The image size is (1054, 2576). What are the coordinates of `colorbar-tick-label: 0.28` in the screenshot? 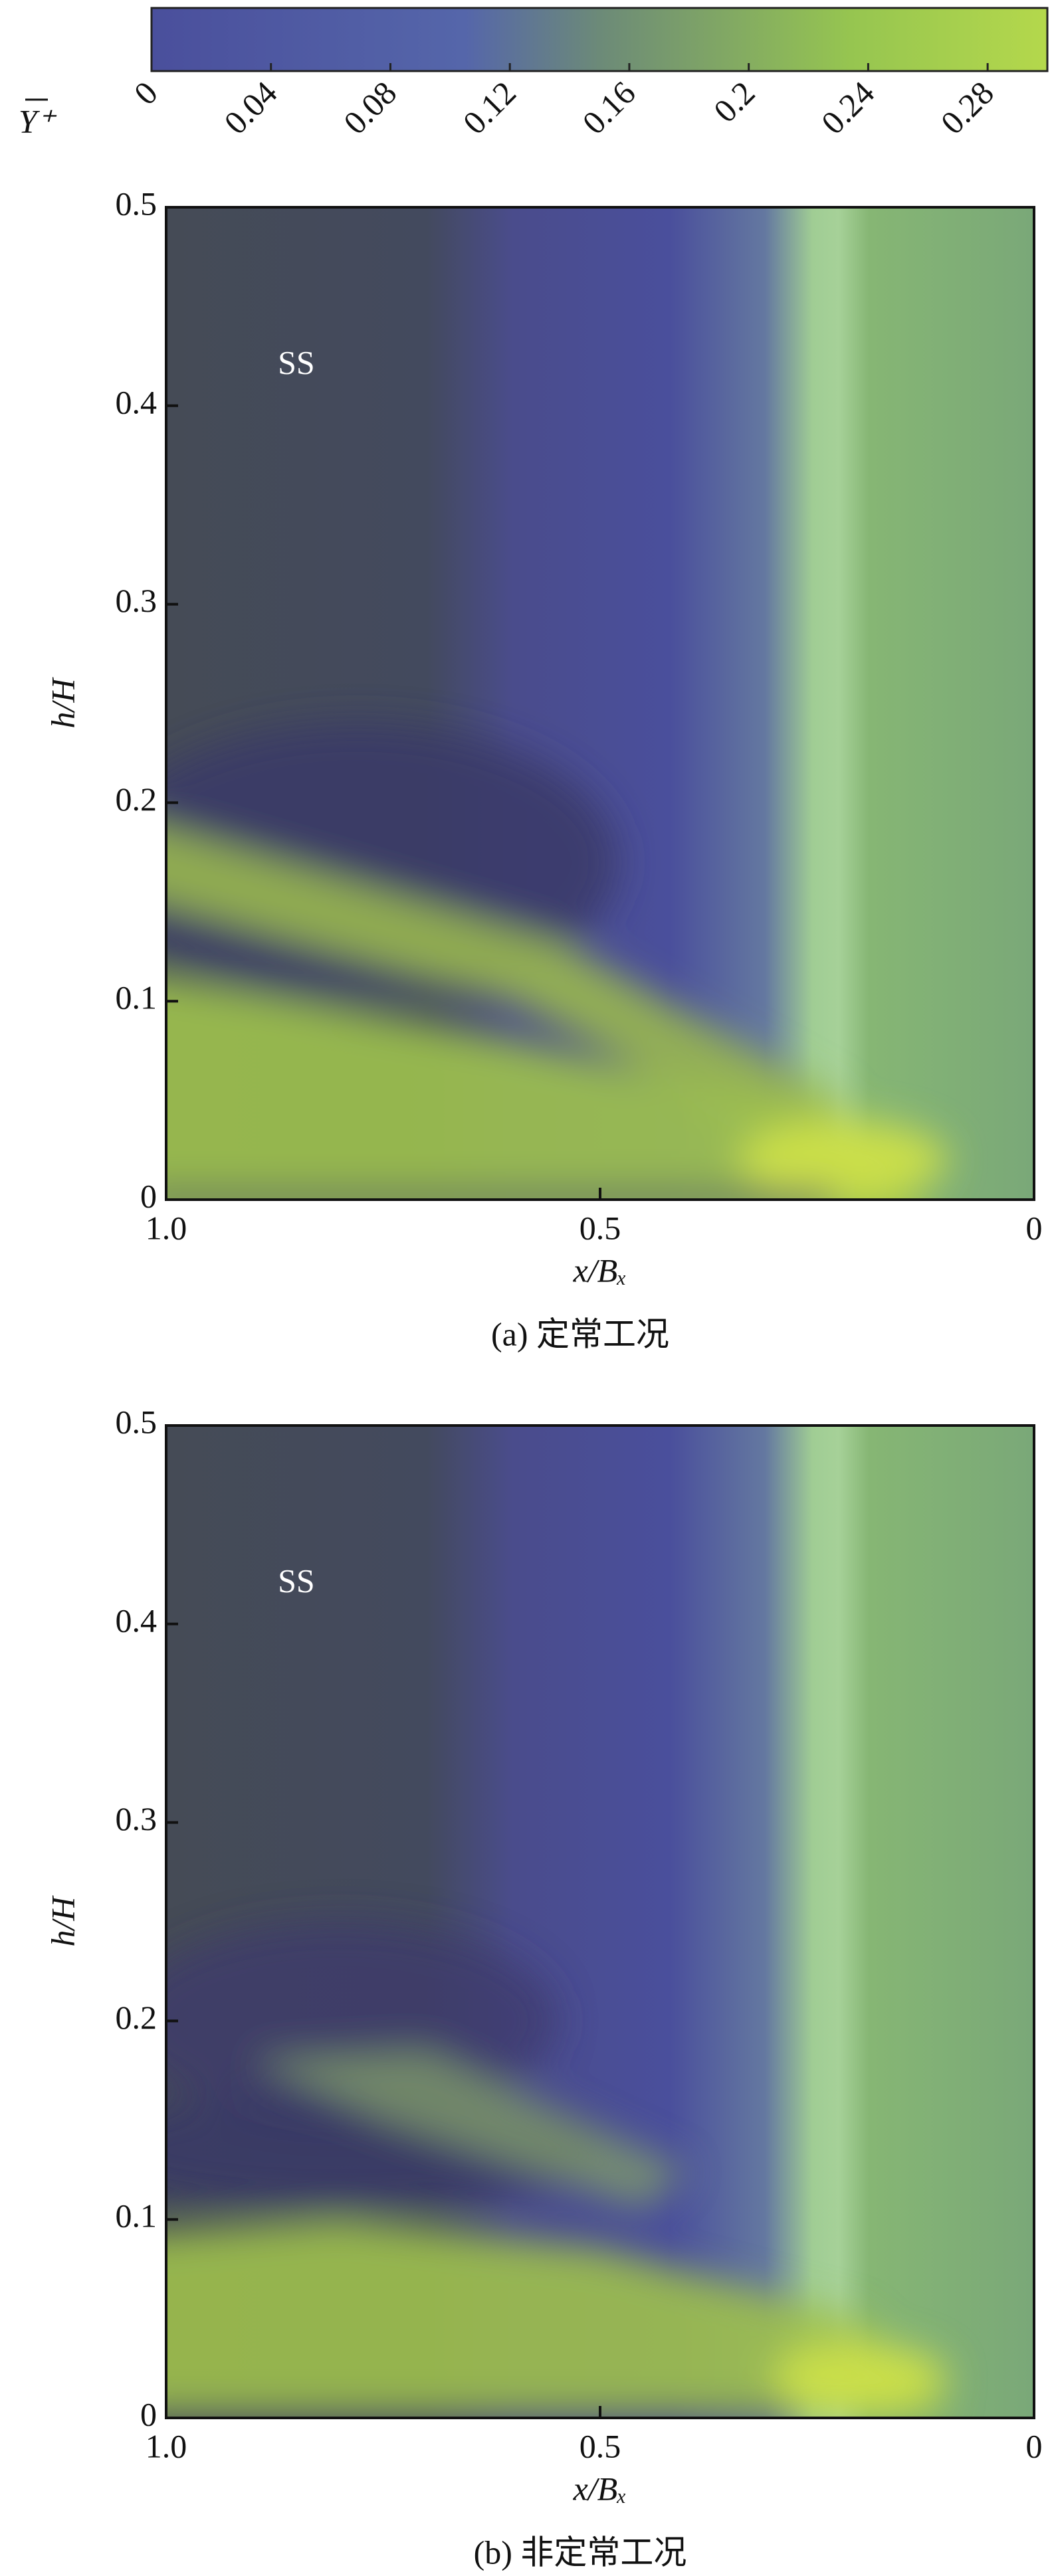 It's located at (967, 107).